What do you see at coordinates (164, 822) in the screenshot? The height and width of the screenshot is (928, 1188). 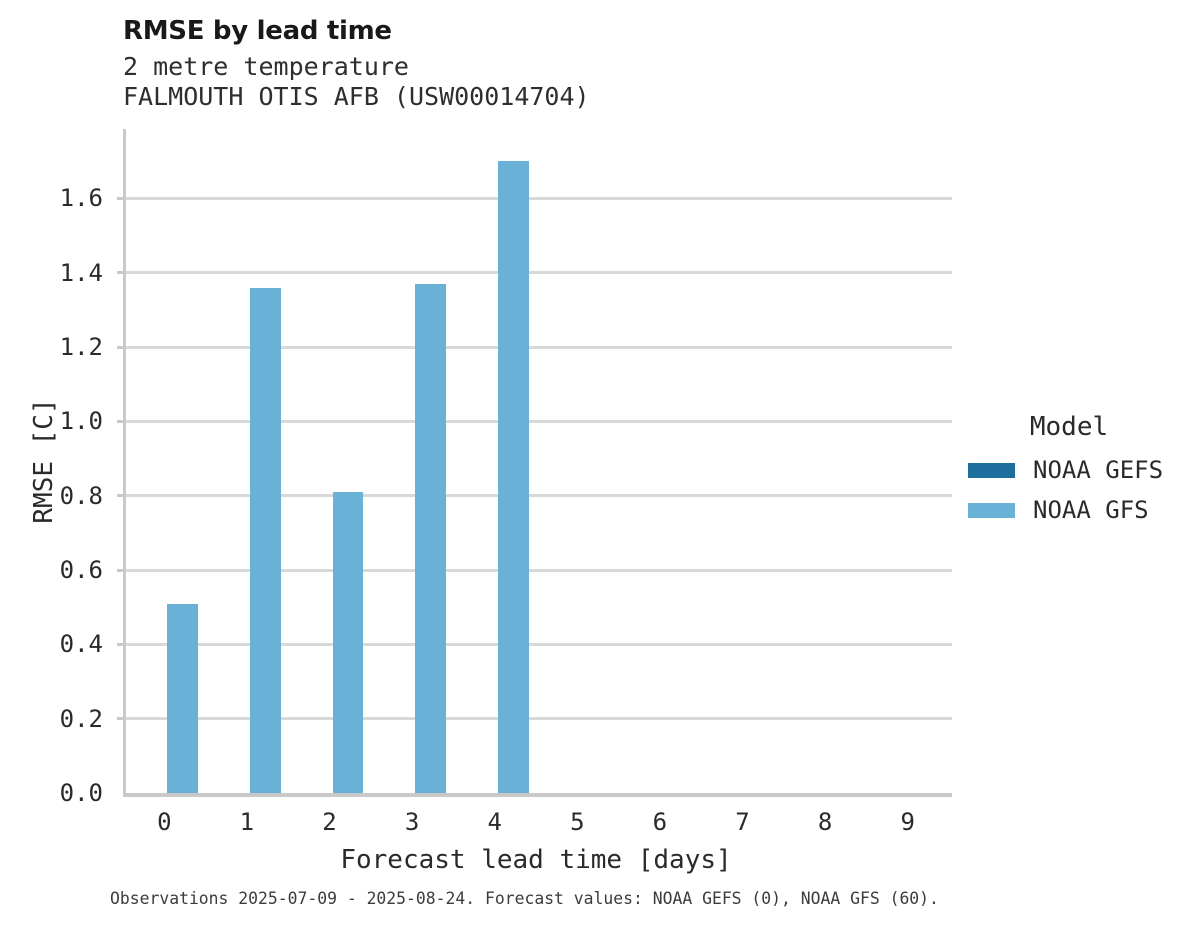 I see `x-tick-label: 0` at bounding box center [164, 822].